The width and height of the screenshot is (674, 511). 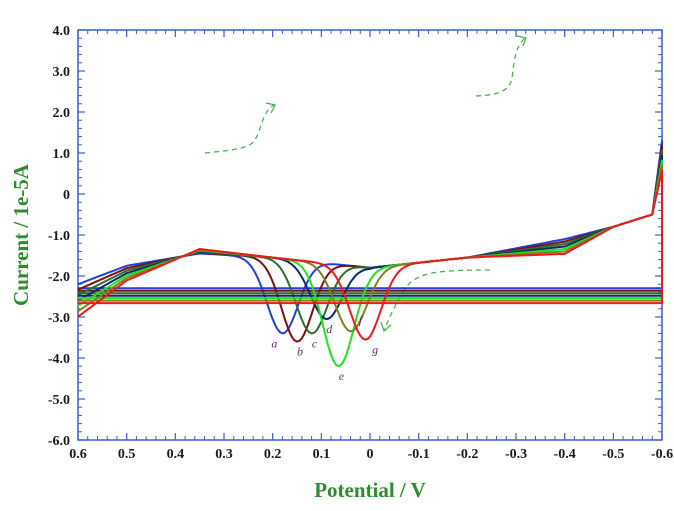 What do you see at coordinates (467, 454) in the screenshot?
I see `x-tick-label: -0.2` at bounding box center [467, 454].